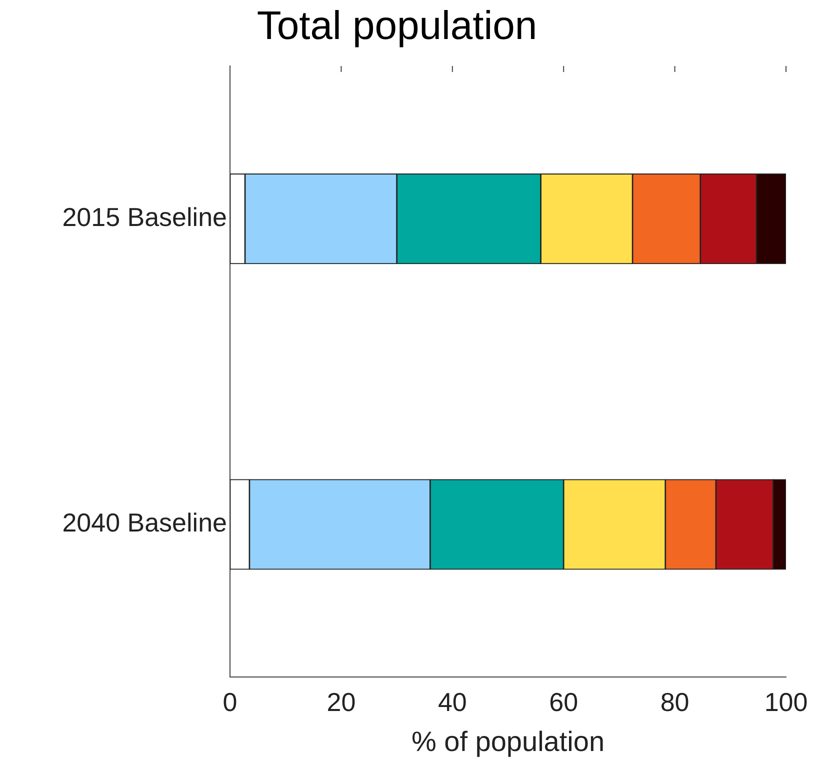 The image size is (818, 768). I want to click on x-tick-label: 40, so click(452, 701).